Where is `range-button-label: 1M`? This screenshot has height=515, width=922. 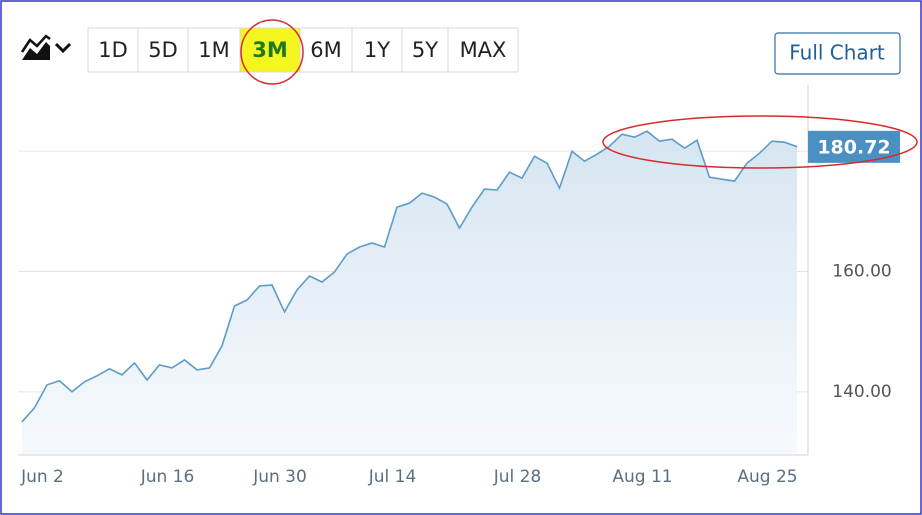
range-button-label: 1M is located at coordinates (213, 50).